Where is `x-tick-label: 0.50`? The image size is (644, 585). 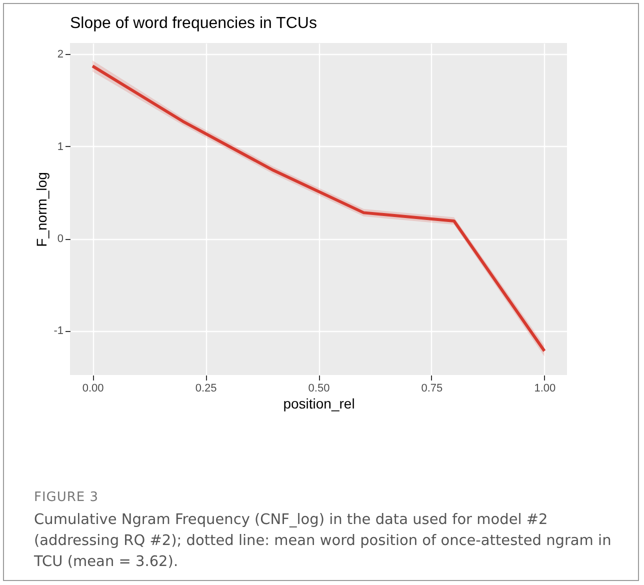
x-tick-label: 0.50 is located at coordinates (319, 388).